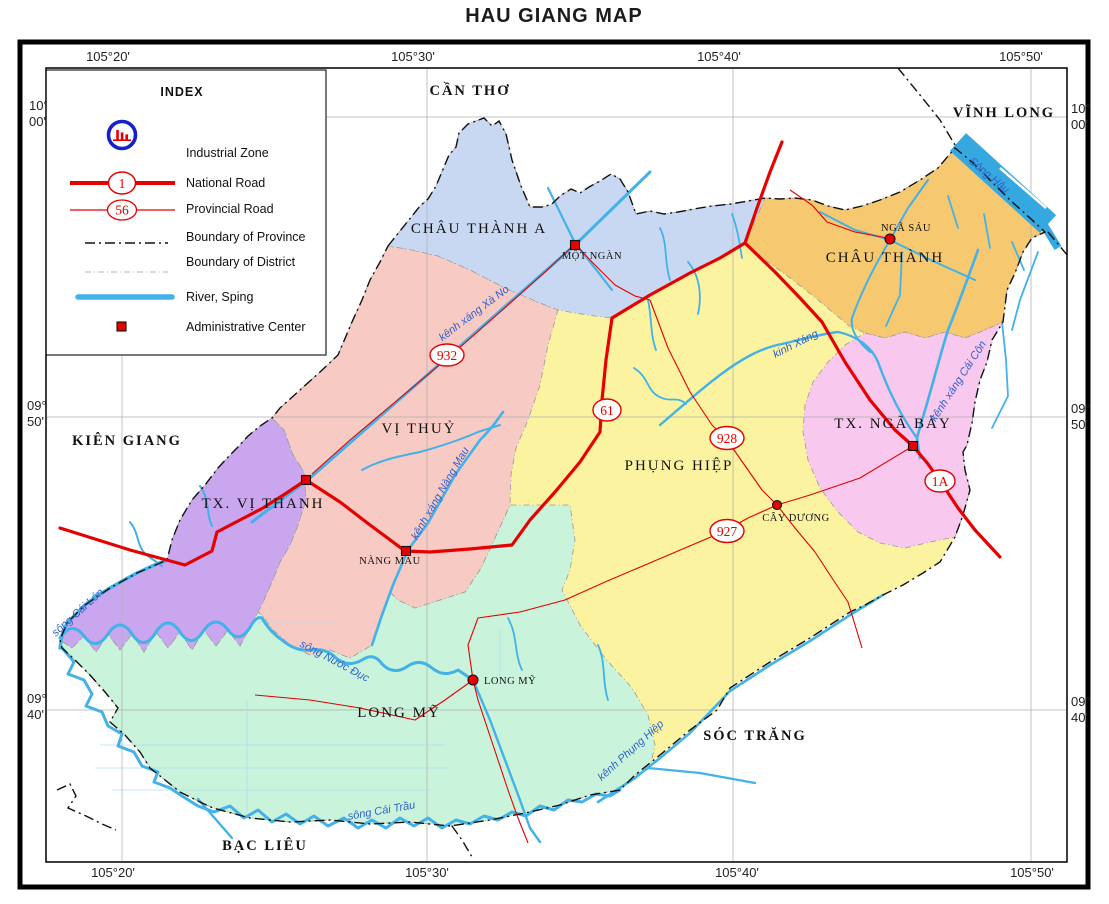 The height and width of the screenshot is (904, 1109). I want to click on river-phung-hiep-branch, so click(701, 775).